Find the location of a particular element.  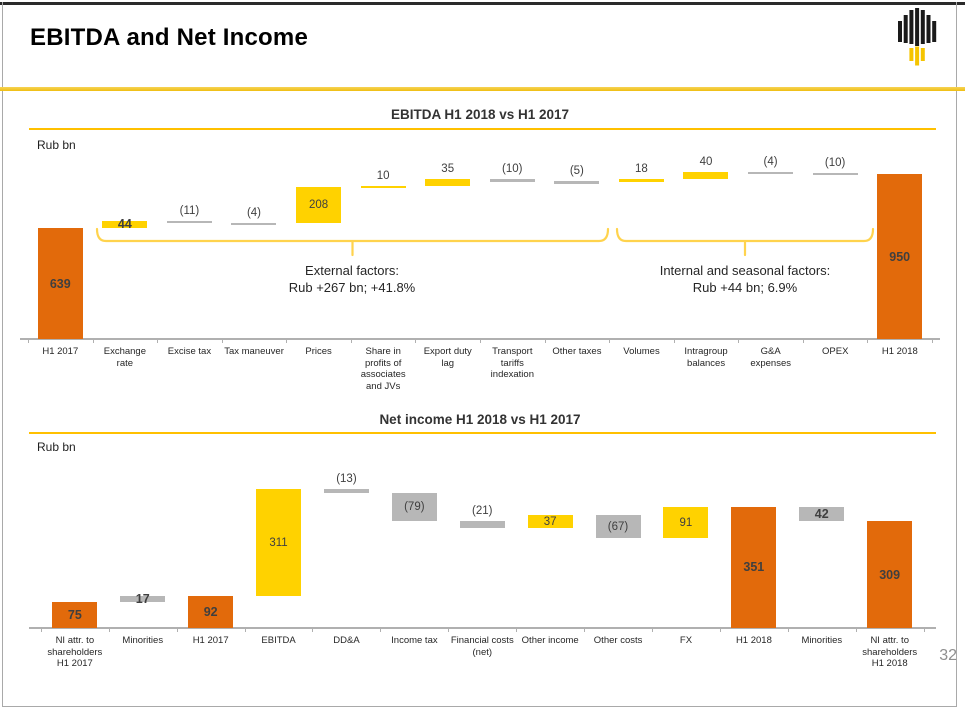

waterfall-bar-other-costs is located at coordinates (618, 527).